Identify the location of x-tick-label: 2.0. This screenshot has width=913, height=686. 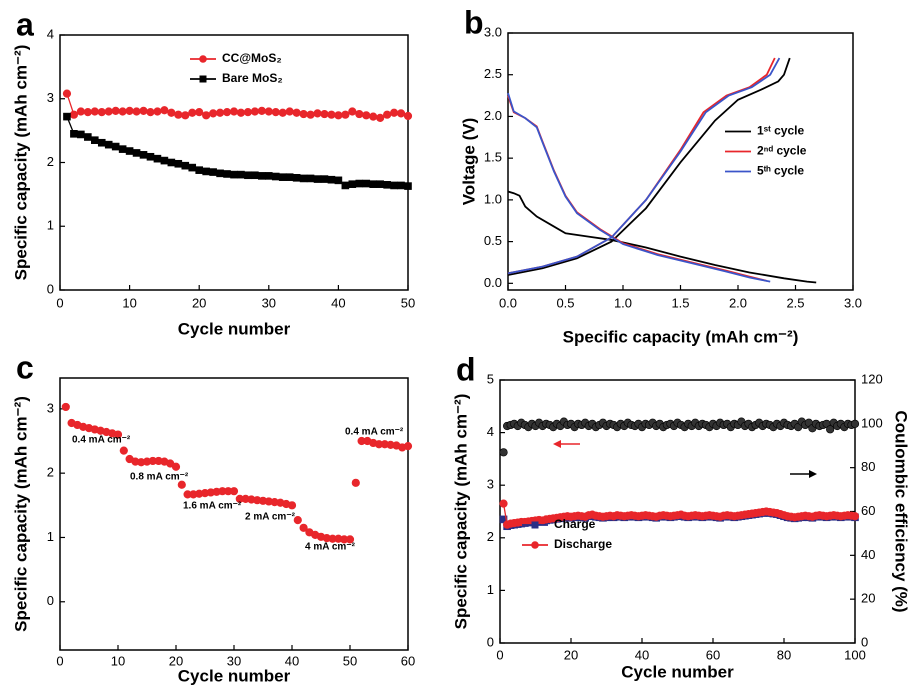
(738, 302).